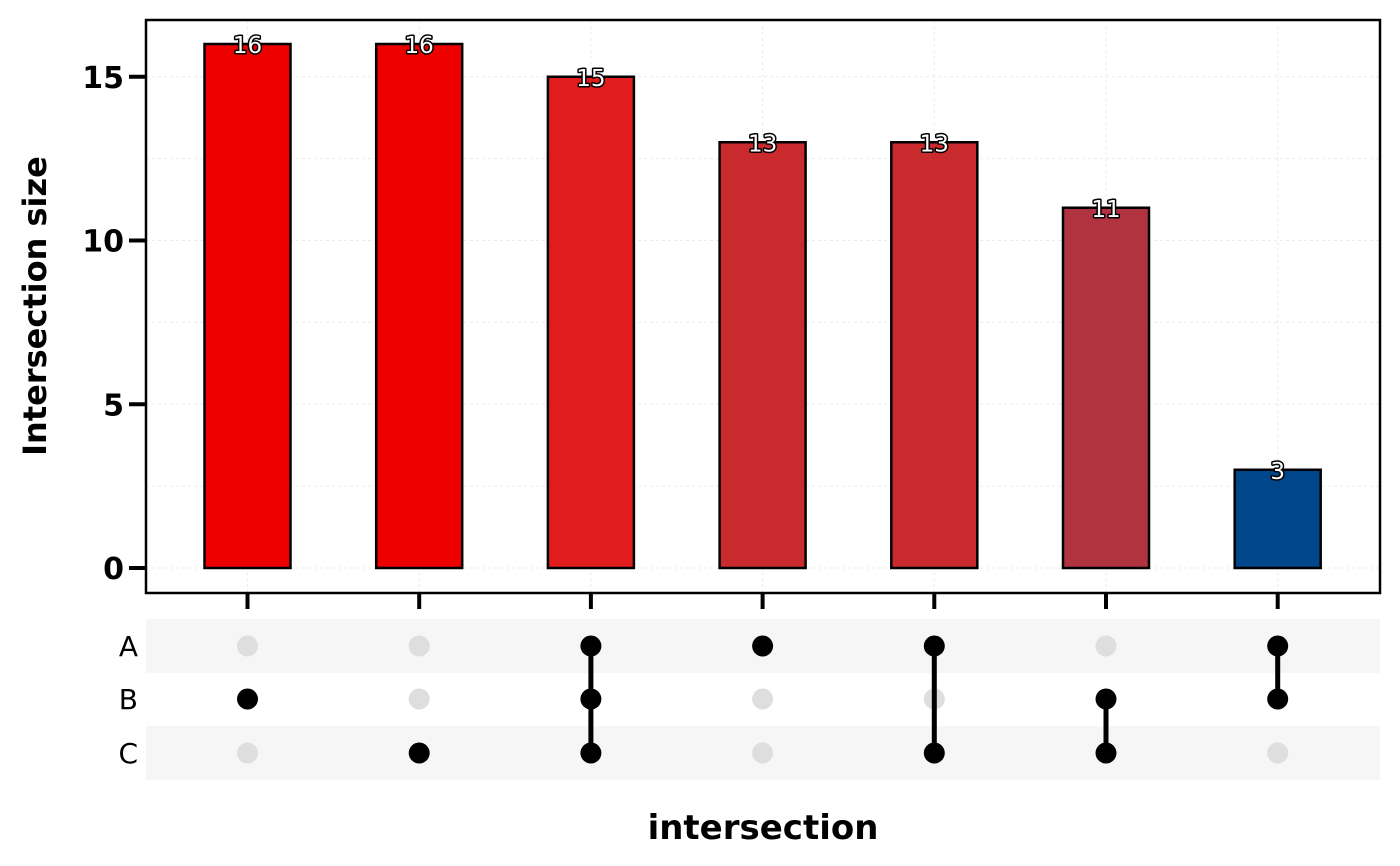 Image resolution: width=1400 pixels, height=866 pixels. Describe the element at coordinates (128, 646) in the screenshot. I see `set-label-A: A` at that location.